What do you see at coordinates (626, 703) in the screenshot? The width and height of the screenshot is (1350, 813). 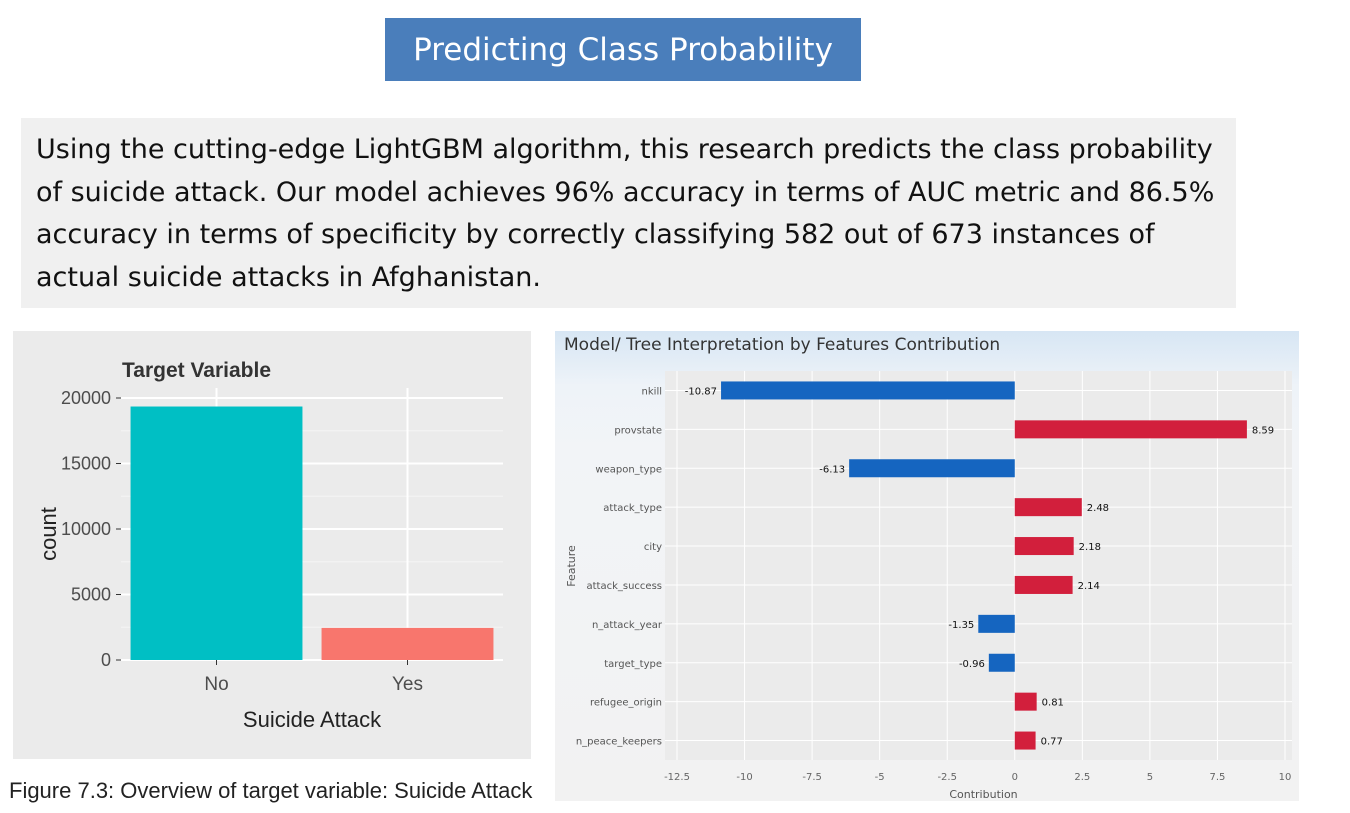 I see `y-tick-label: refugee_origin` at bounding box center [626, 703].